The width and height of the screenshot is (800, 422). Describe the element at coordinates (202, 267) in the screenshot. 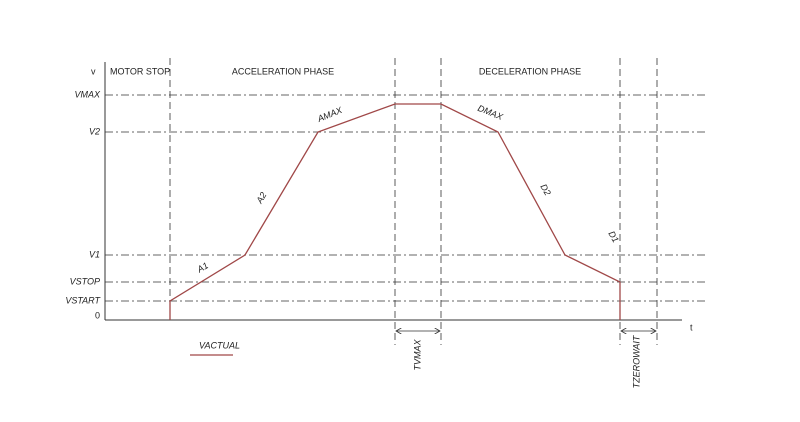

I see `segment-label: A1` at that location.